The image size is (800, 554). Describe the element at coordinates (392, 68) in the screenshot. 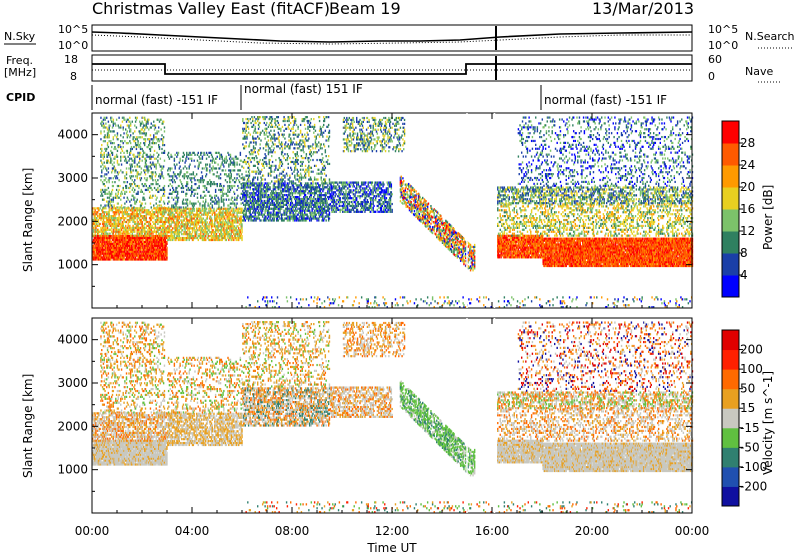

I see `frequency-panel-frame` at that location.